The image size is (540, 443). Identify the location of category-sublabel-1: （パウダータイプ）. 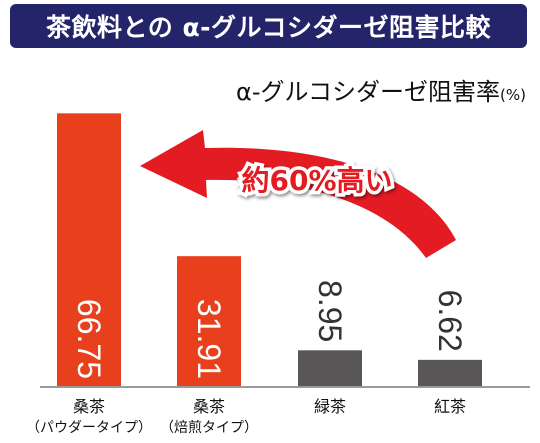
(89, 428).